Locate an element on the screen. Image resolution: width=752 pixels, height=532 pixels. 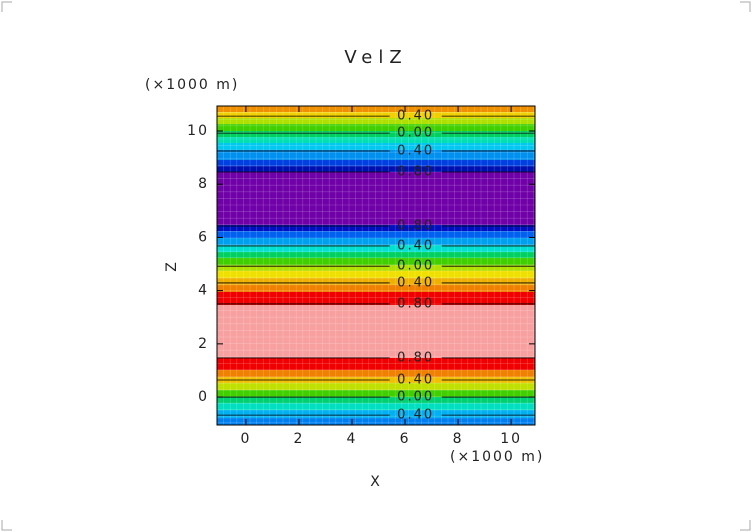
x-tick-label: 8 is located at coordinates (458, 439).